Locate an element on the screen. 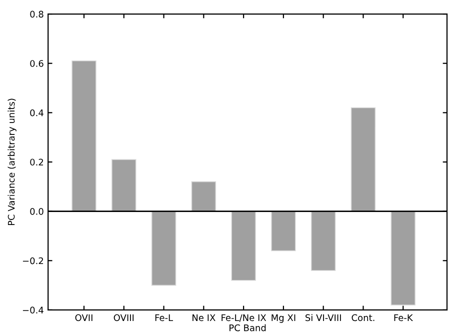 The width and height of the screenshot is (458, 334). y-tick-label: −0.4 is located at coordinates (33, 310).